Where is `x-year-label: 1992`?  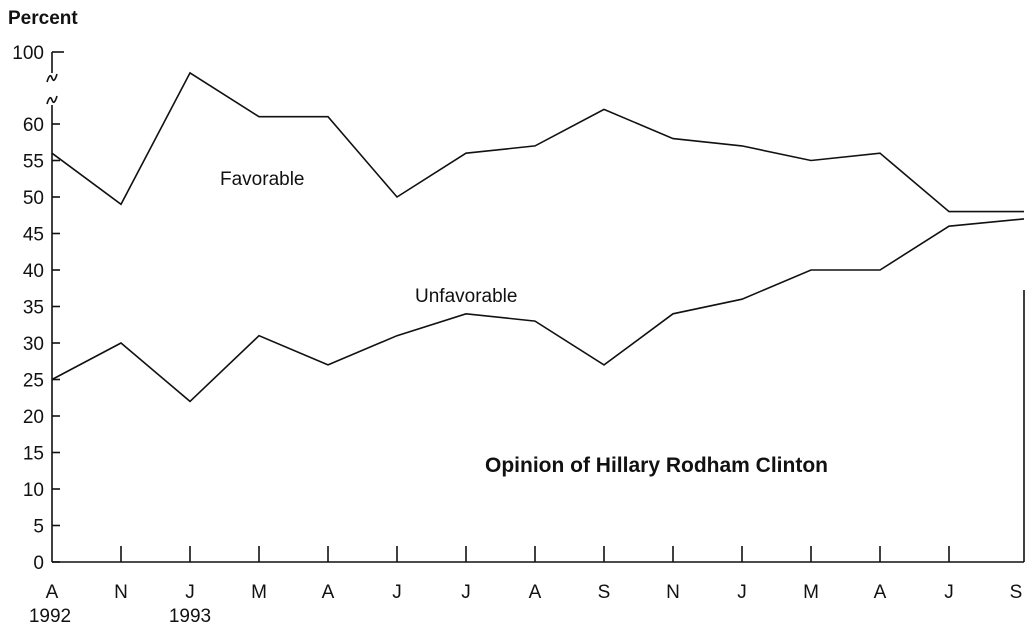 x-year-label: 1992 is located at coordinates (50, 616).